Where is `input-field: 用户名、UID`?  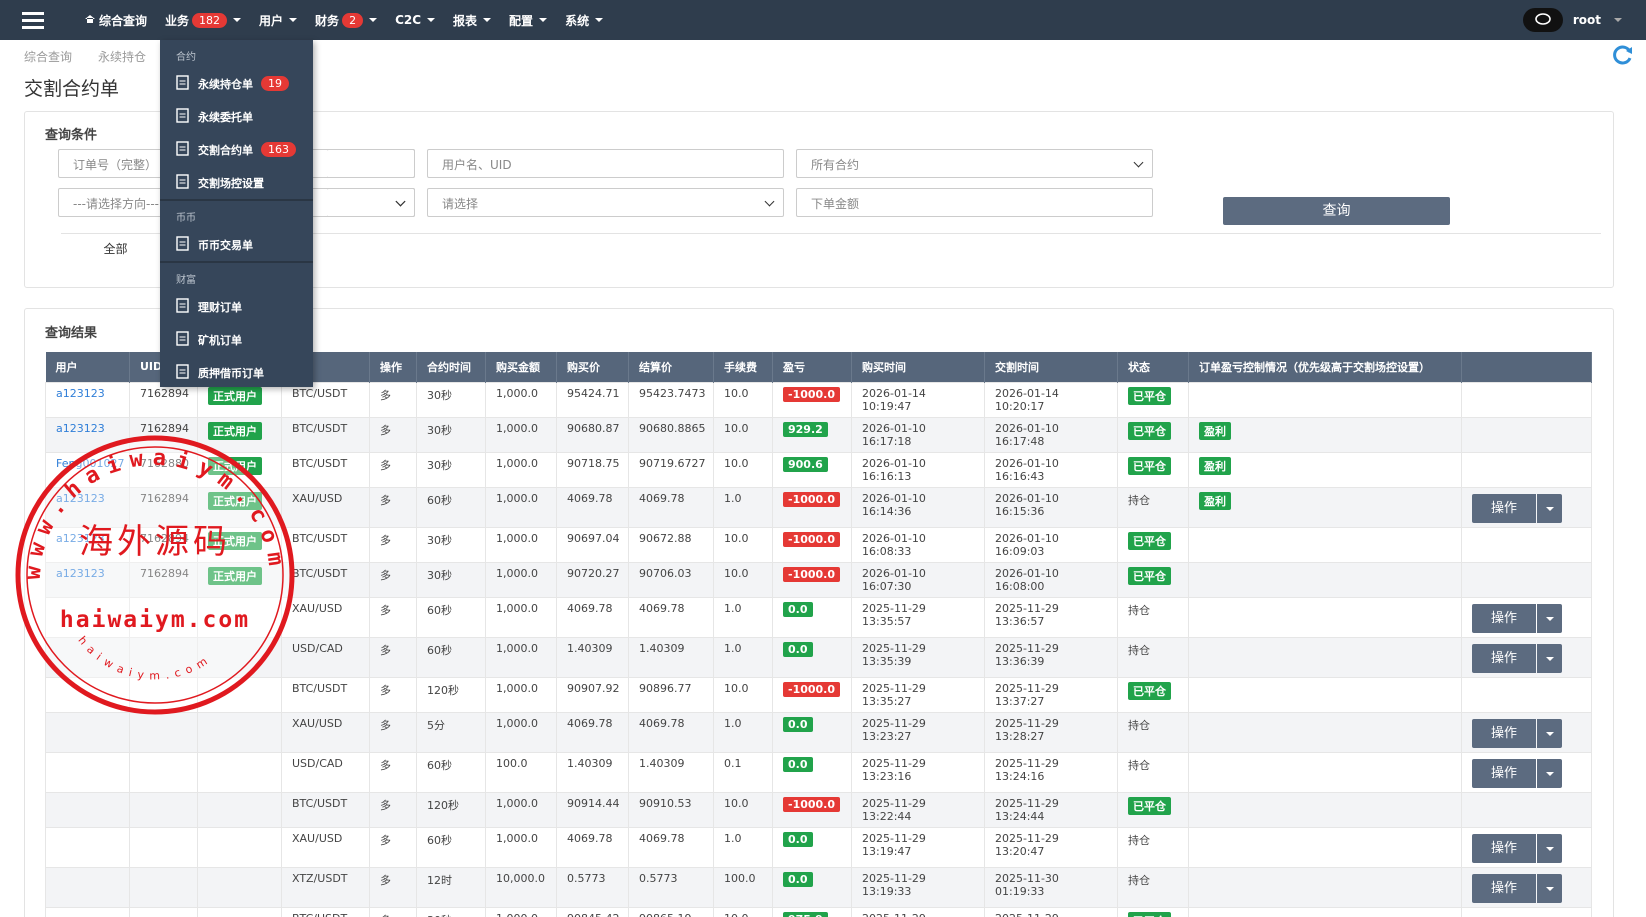 input-field: 用户名、UID is located at coordinates (605, 163).